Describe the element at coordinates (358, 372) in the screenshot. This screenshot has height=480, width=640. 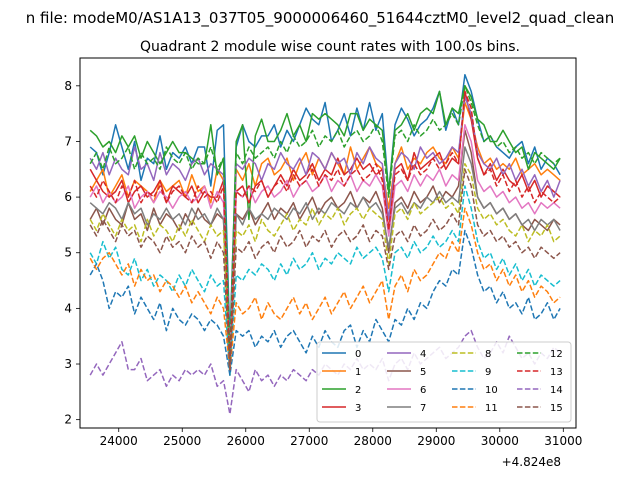
I see `legend-label-1: 1` at that location.